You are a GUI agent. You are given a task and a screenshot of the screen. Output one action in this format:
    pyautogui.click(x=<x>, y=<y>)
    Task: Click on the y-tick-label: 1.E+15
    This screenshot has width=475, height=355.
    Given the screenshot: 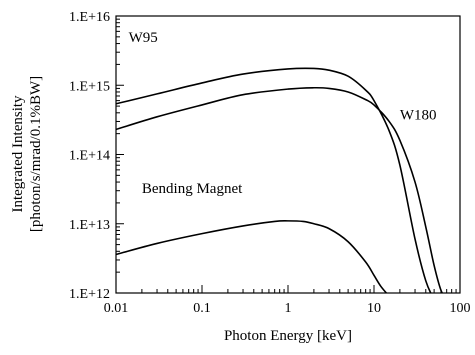 What is the action you would take?
    pyautogui.click(x=89, y=86)
    